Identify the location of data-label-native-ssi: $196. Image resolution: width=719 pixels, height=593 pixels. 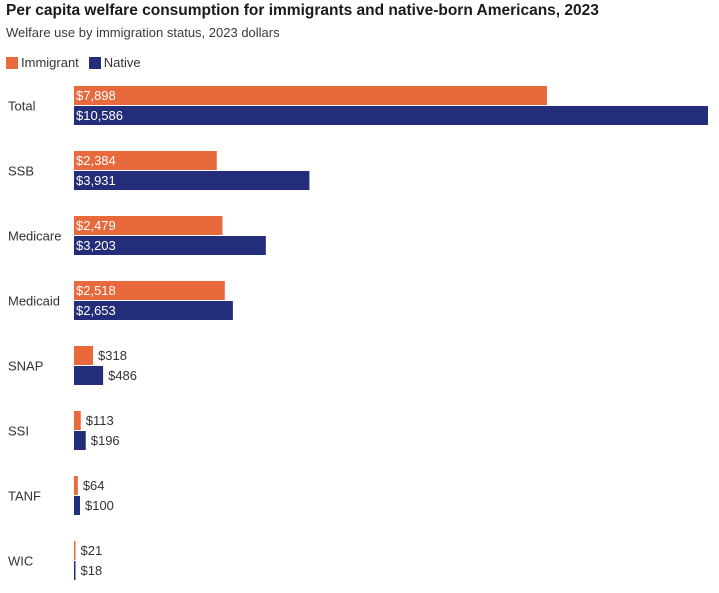
(105, 440).